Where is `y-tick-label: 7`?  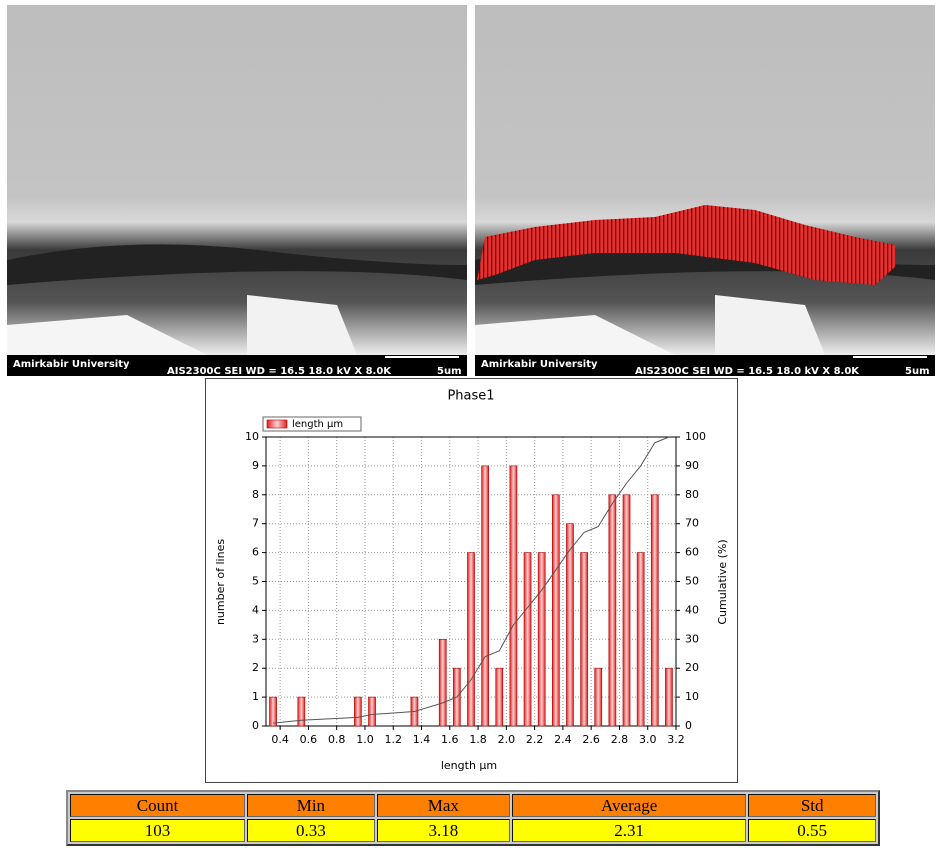 y-tick-label: 7 is located at coordinates (255, 523).